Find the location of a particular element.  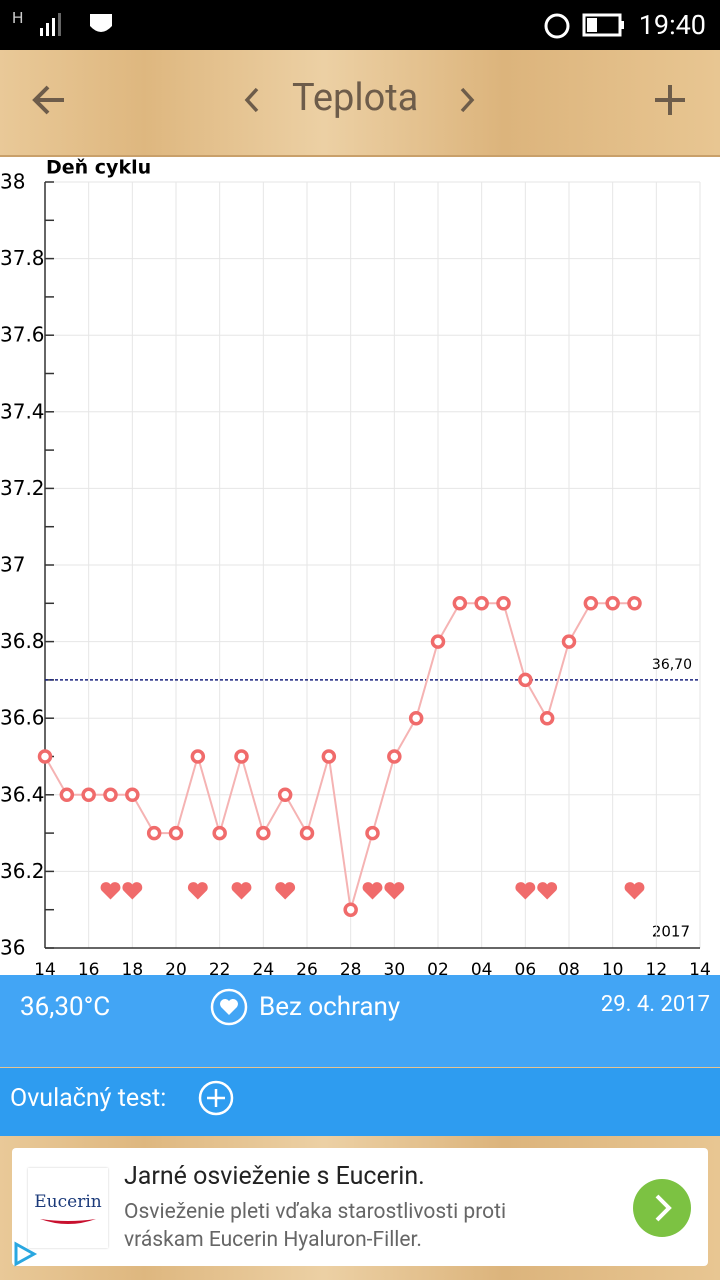

ad-logo-swoosh is located at coordinates (68, 1221).